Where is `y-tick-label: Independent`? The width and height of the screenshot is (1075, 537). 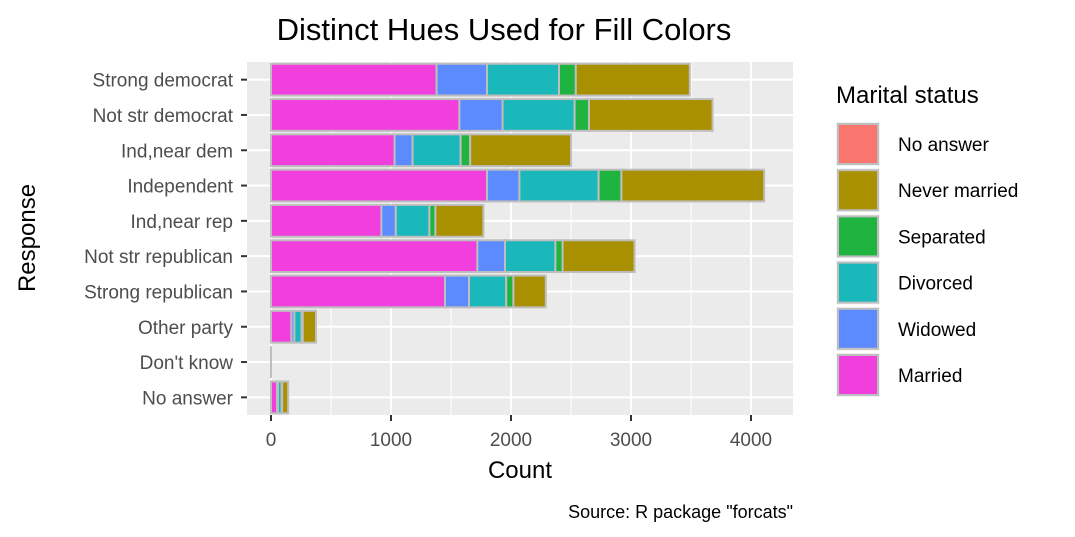
y-tick-label: Independent is located at coordinates (180, 187).